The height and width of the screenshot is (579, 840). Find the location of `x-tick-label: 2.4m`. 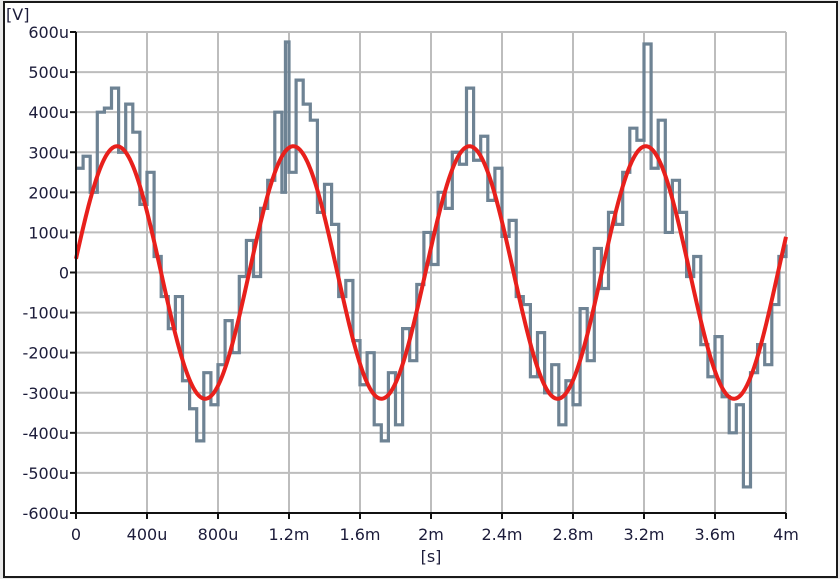

x-tick-label: 2.4m is located at coordinates (501, 534).